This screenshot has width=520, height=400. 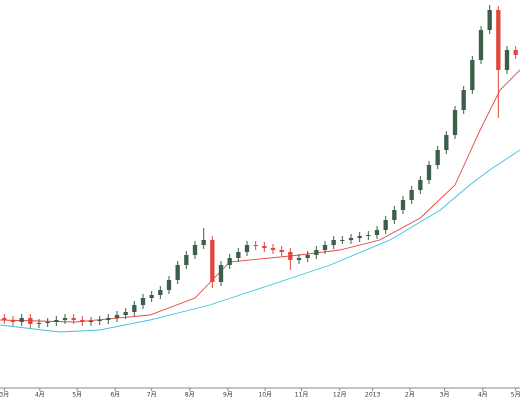 I want to click on x-tick-label: 8月, so click(x=190, y=395).